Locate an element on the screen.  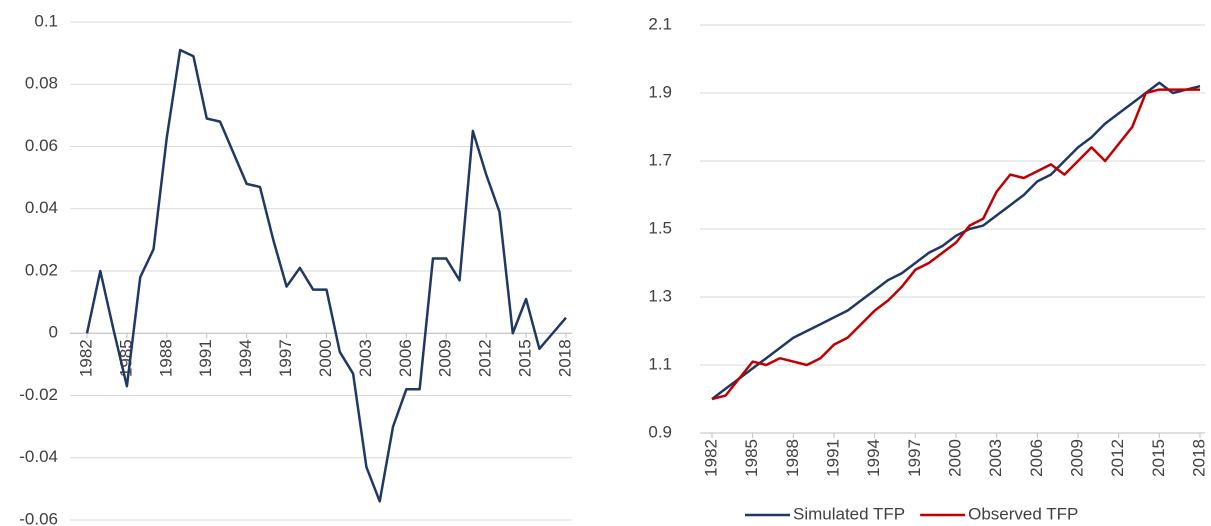
y-tick-label: 2.1 is located at coordinates (660, 23).